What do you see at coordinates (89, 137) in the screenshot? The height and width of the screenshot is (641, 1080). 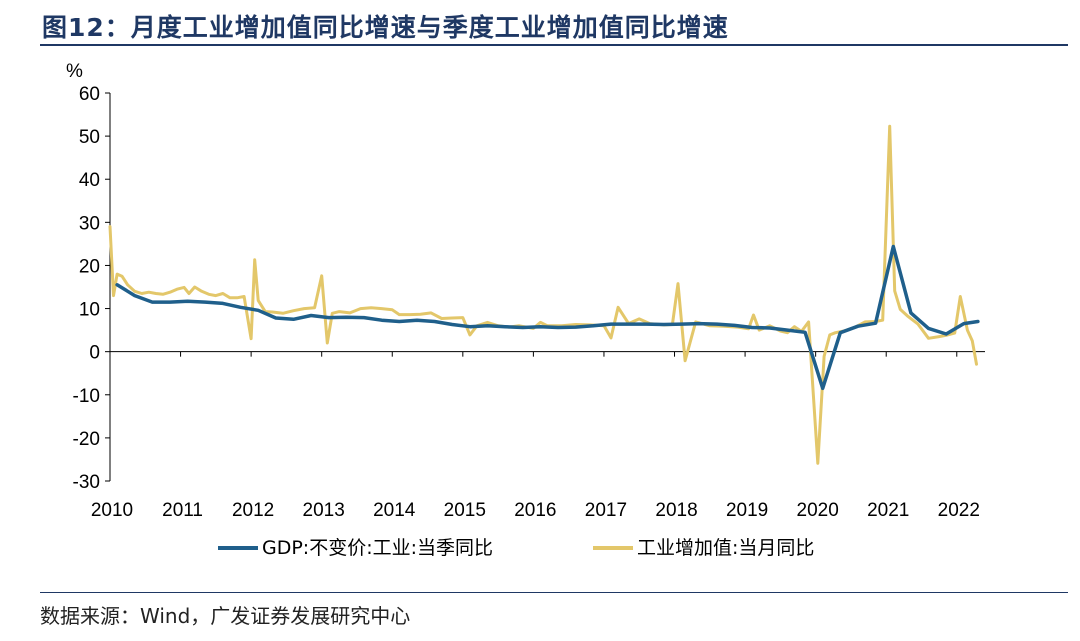 I see `y-tick-label: 50` at bounding box center [89, 137].